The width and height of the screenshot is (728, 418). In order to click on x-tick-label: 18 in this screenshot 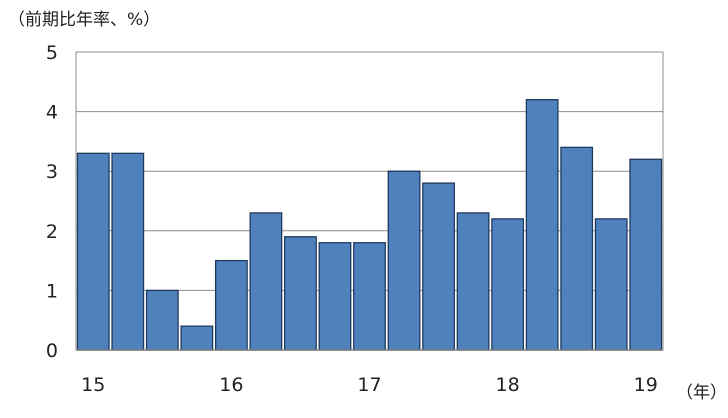, I will do `click(508, 385)`.